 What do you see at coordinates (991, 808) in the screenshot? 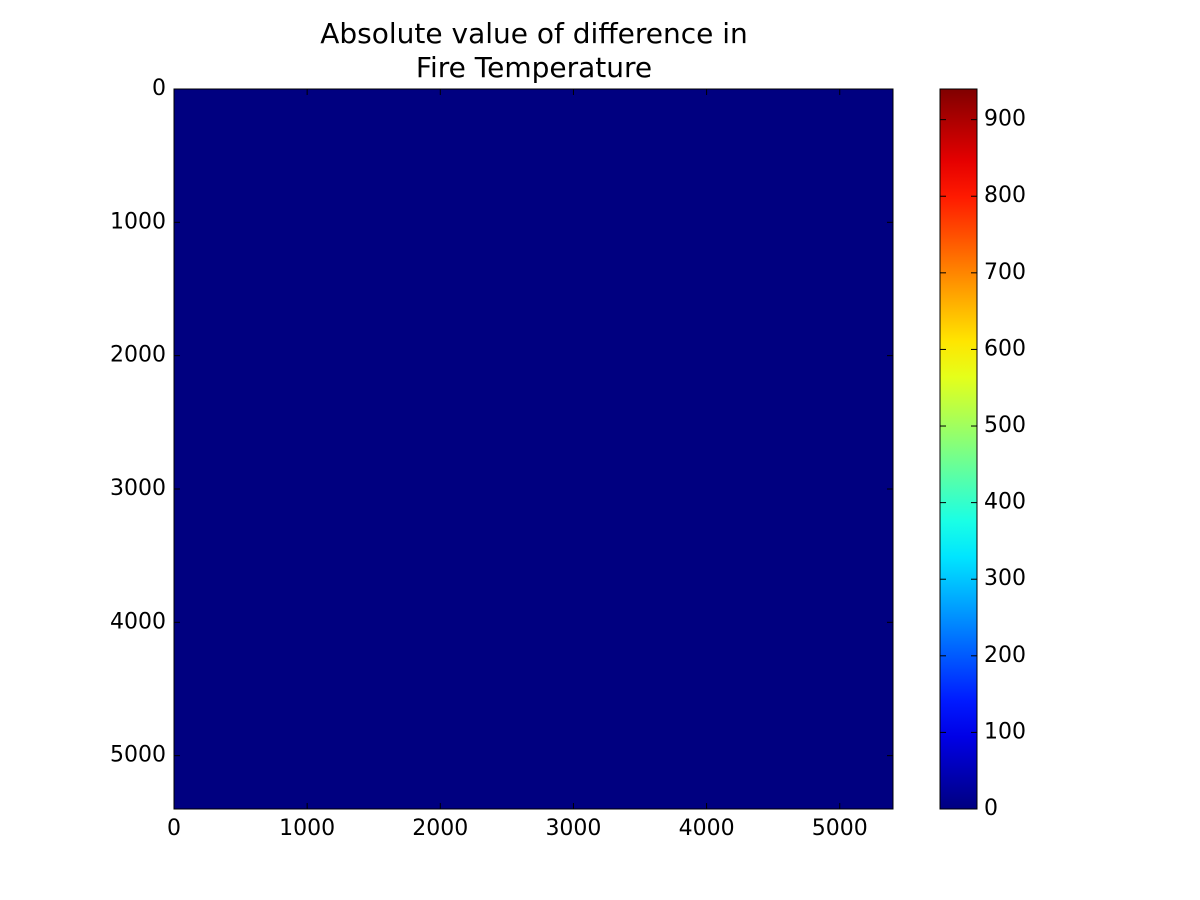
I see `colorbar-tick-label: 0` at bounding box center [991, 808].